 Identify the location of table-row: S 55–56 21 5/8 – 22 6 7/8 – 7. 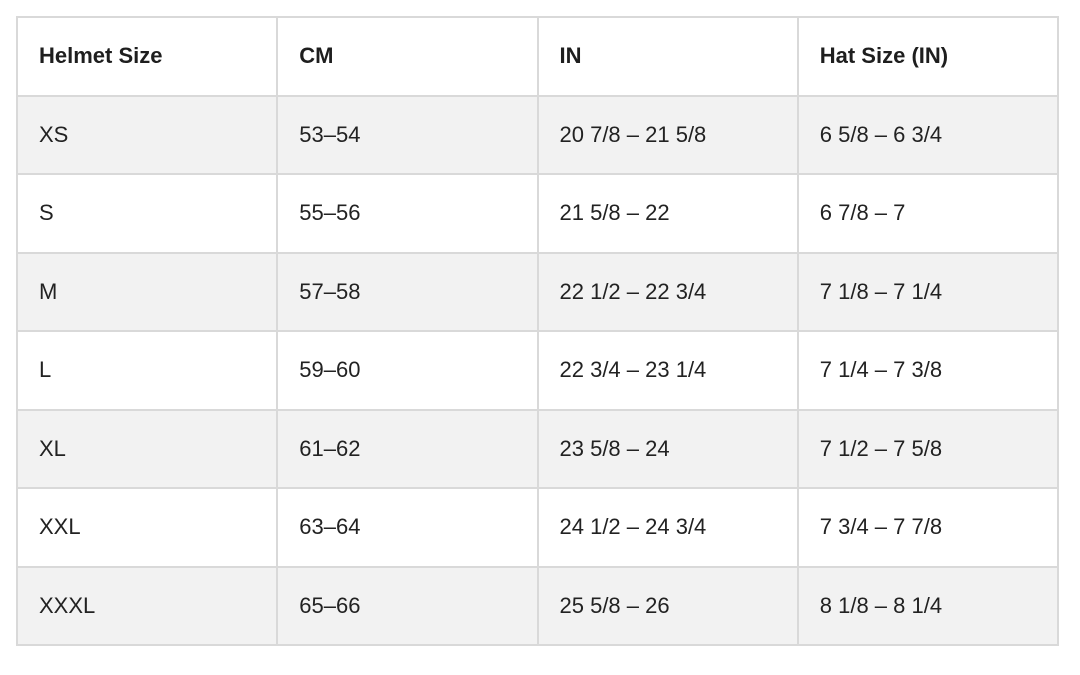
(537, 213).